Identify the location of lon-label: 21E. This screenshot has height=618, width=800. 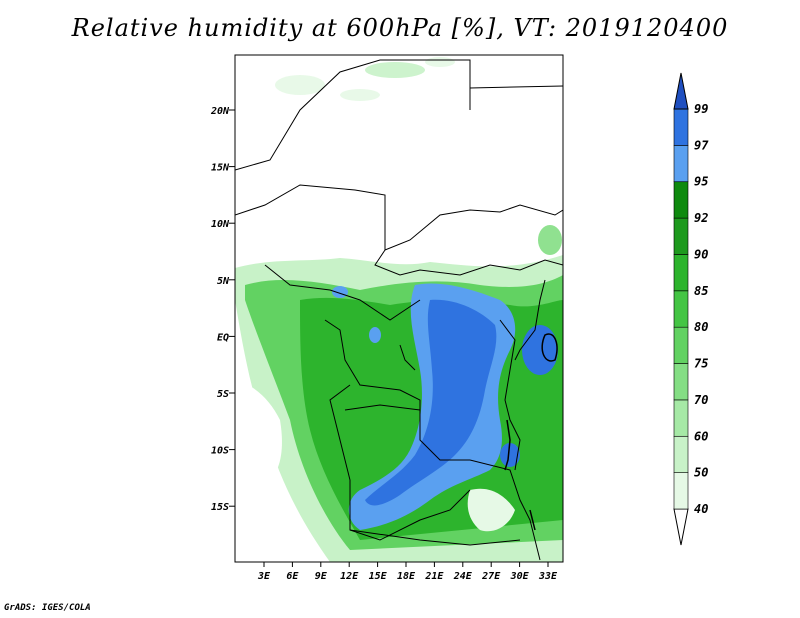
(434, 576).